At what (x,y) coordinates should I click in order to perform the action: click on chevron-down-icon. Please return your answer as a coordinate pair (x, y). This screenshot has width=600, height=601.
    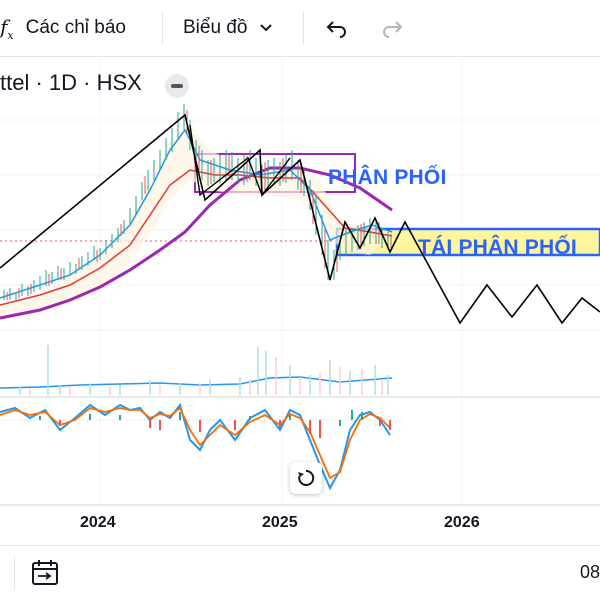
    Looking at the image, I should click on (266, 28).